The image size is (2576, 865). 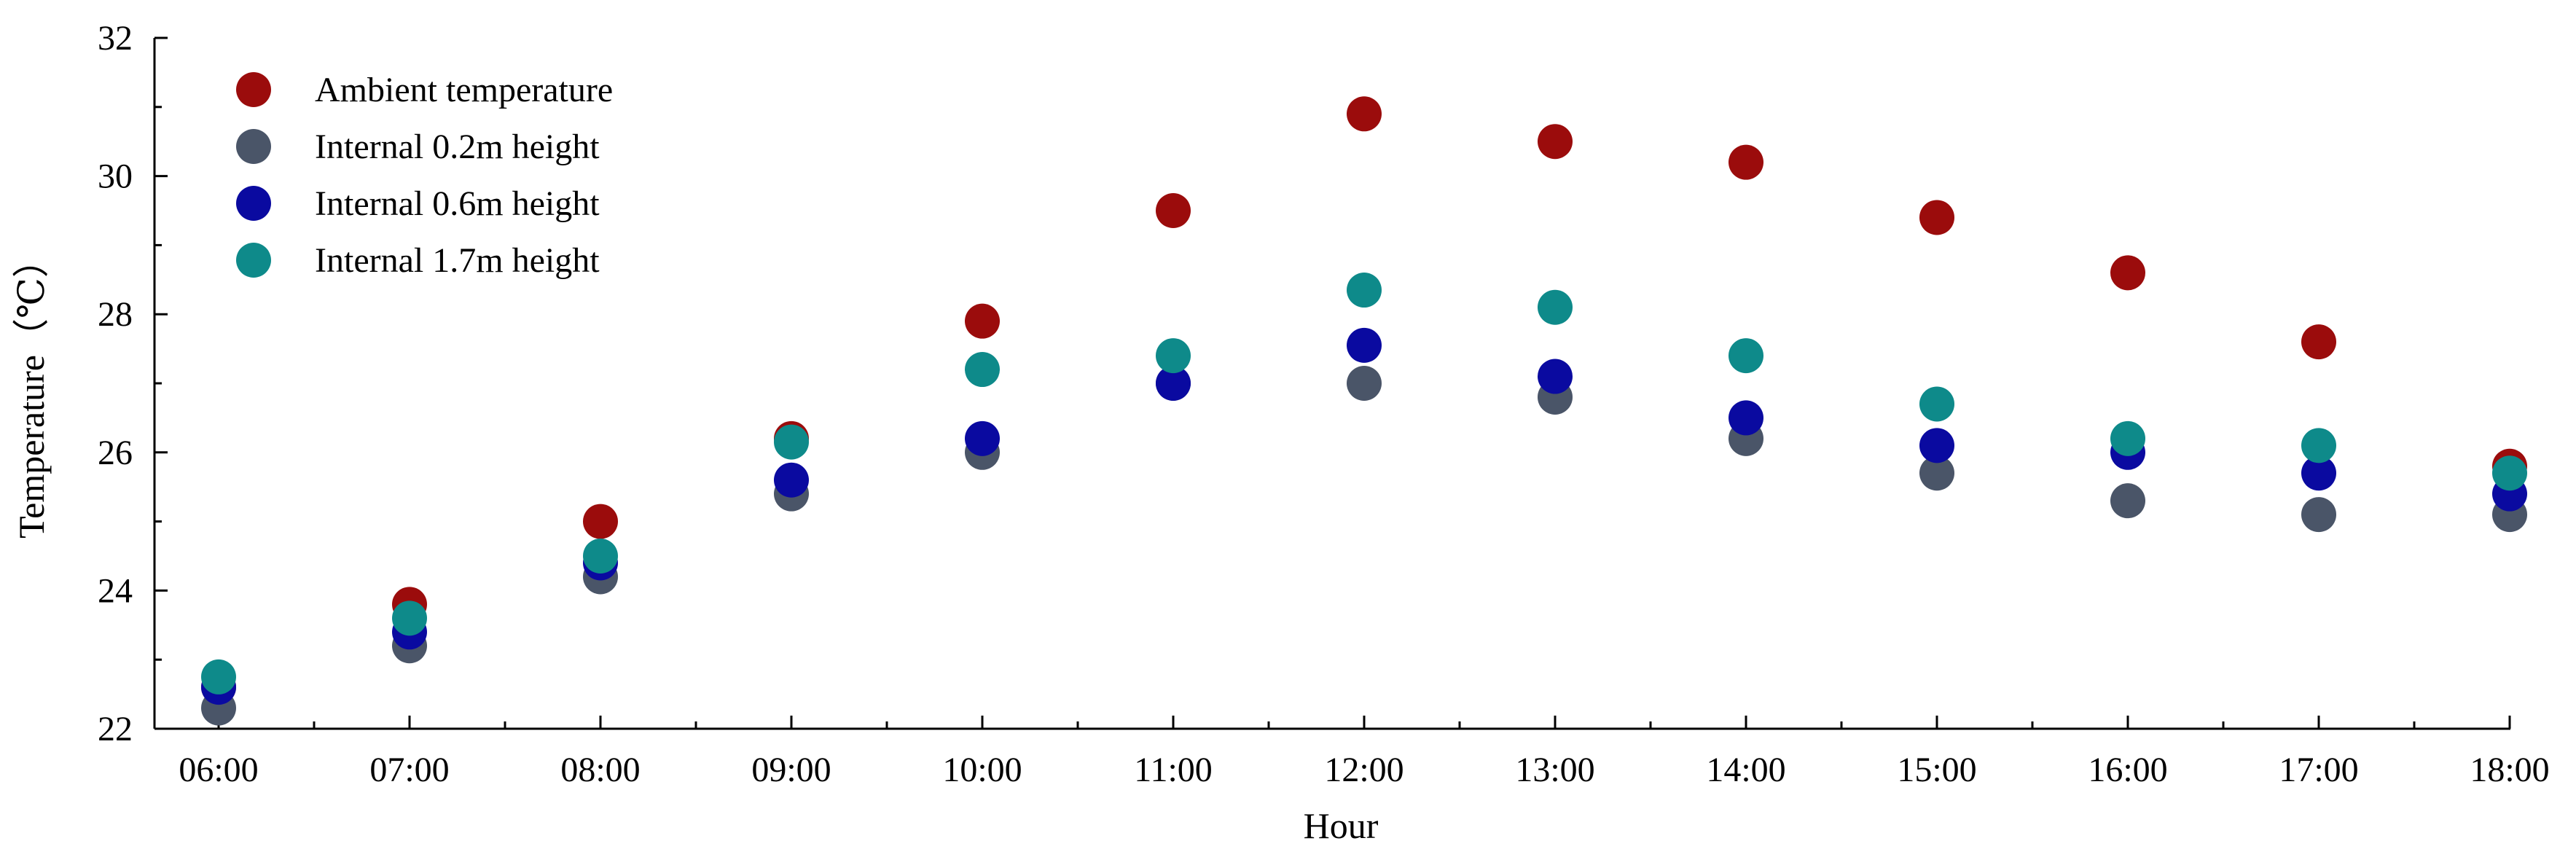 I want to click on y-tick-label: 26, so click(x=115, y=453).